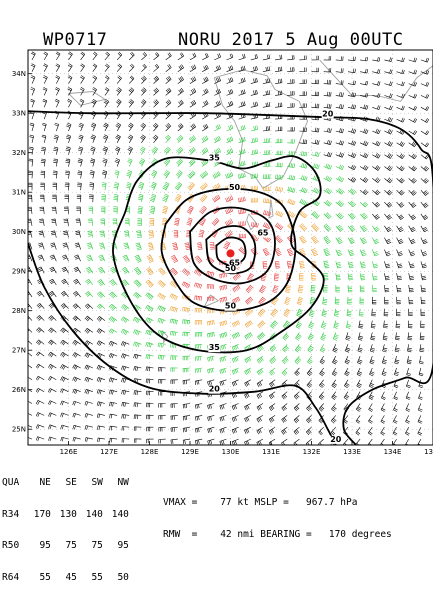  What do you see at coordinates (19, 430) in the screenshot?
I see `lat-tick-label: 25N` at bounding box center [19, 430].